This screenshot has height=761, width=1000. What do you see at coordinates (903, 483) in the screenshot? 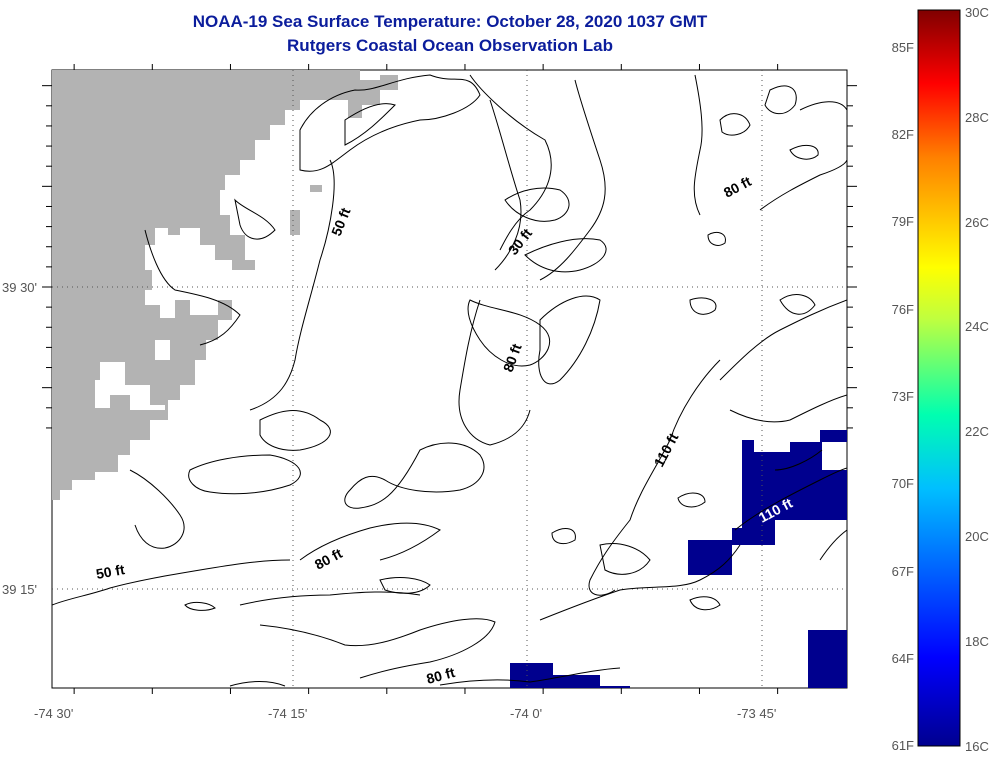
I see `f-label: 70F` at bounding box center [903, 483].